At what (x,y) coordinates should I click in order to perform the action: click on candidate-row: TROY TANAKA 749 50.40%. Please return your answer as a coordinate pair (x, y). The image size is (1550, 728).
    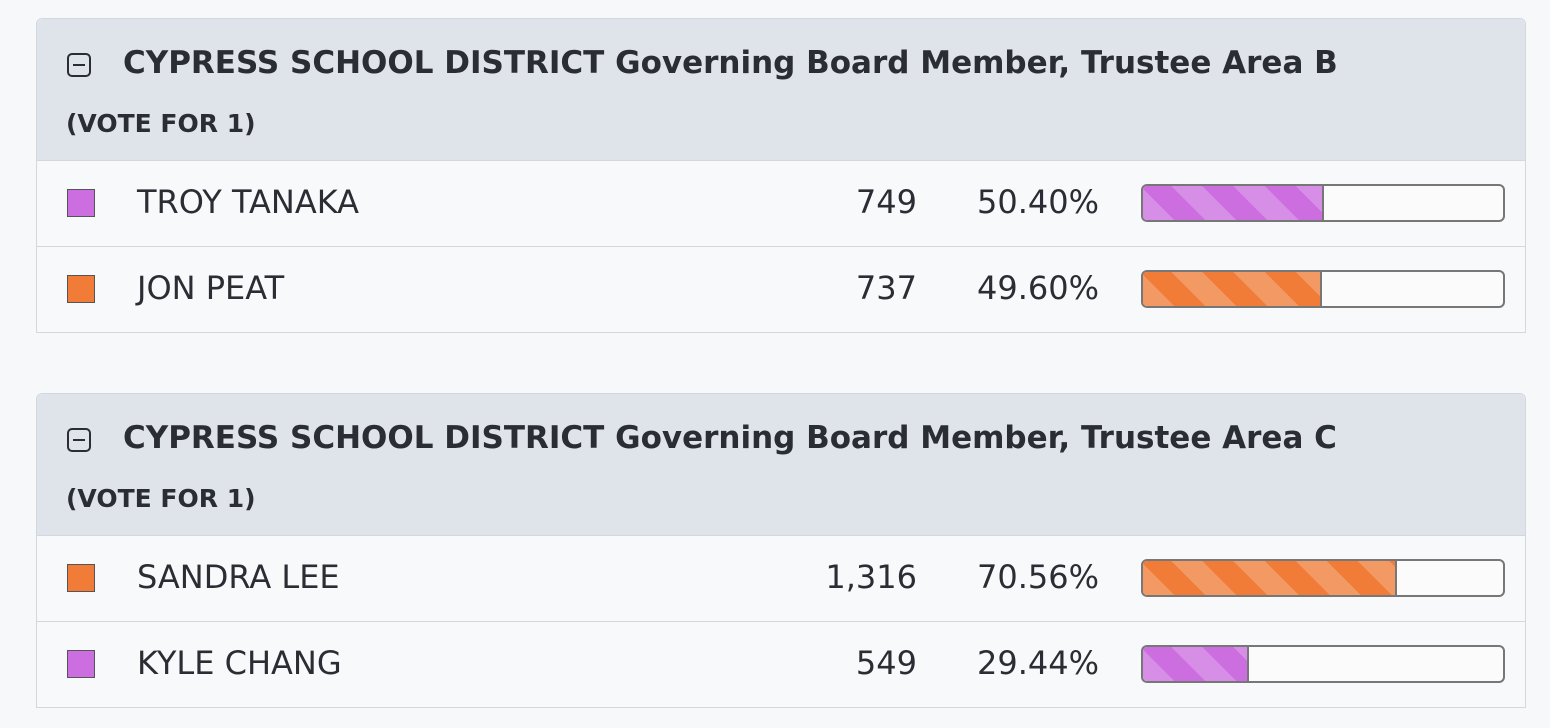
    Looking at the image, I should click on (781, 203).